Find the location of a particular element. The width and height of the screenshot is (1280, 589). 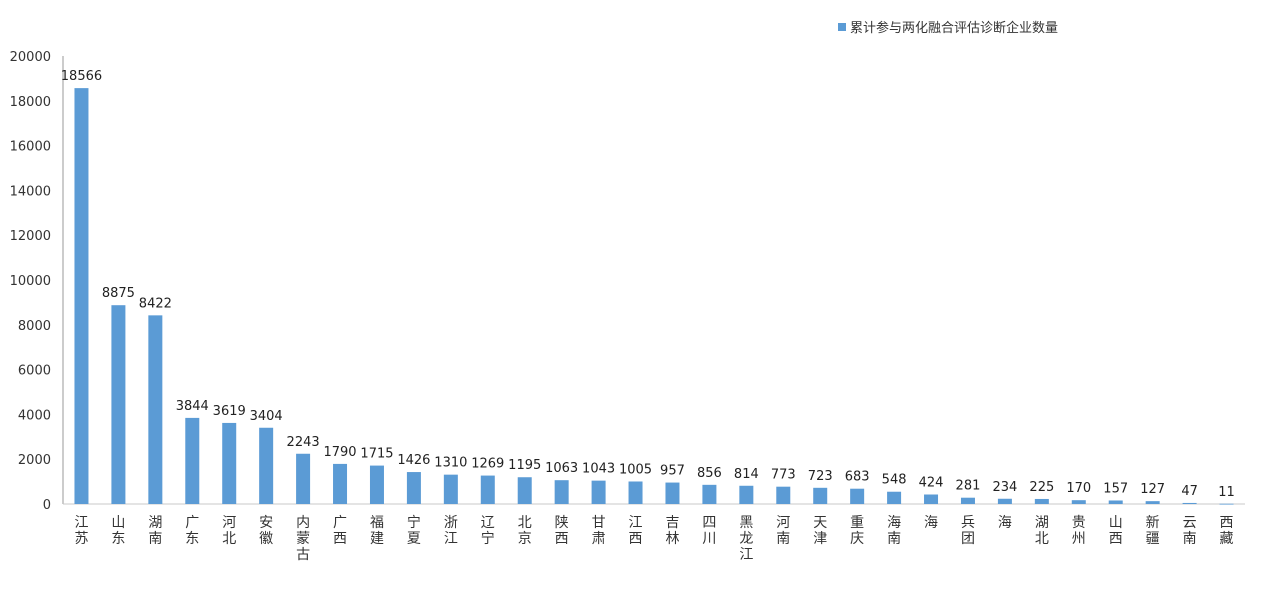

data-label: 1790 is located at coordinates (339, 452).